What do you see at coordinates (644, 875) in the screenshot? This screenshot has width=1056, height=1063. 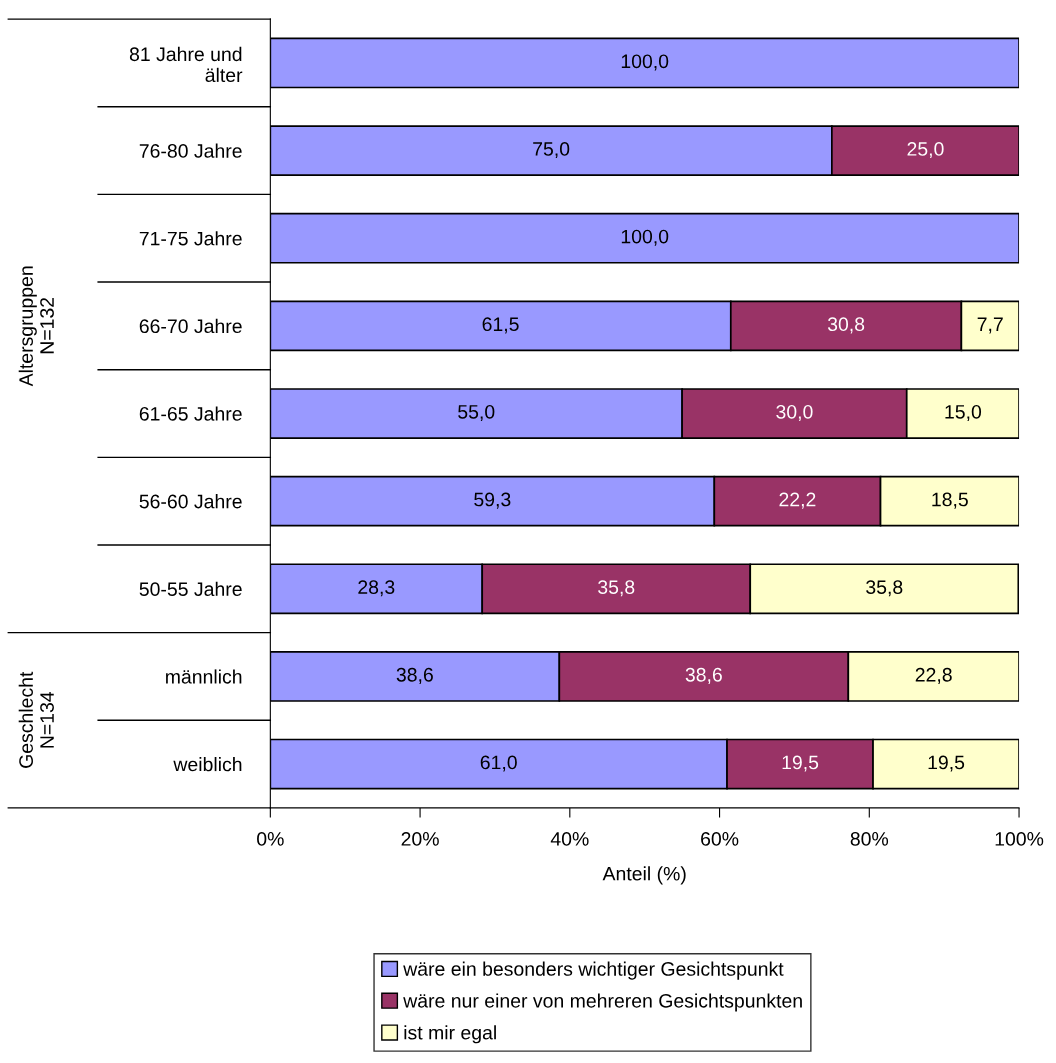 I see `x-axis-title: Anteil (%)` at bounding box center [644, 875].